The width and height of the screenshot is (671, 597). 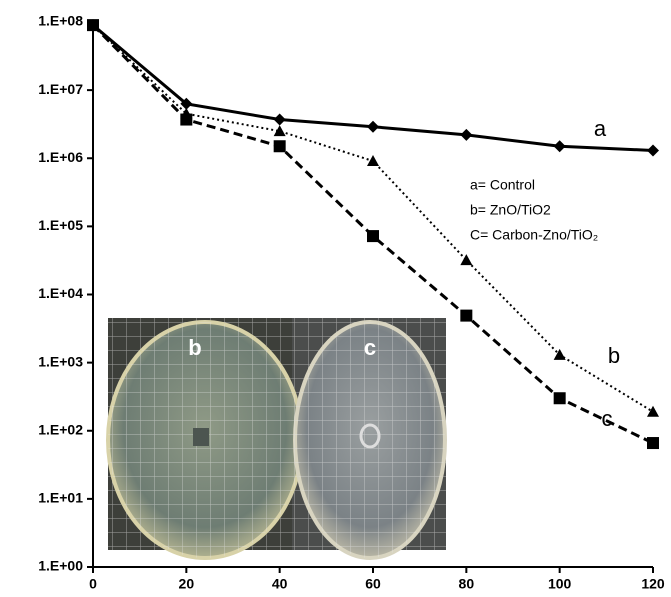 What do you see at coordinates (510, 210) in the screenshot?
I see `legend-entry: b= ZnO/TiO2` at bounding box center [510, 210].